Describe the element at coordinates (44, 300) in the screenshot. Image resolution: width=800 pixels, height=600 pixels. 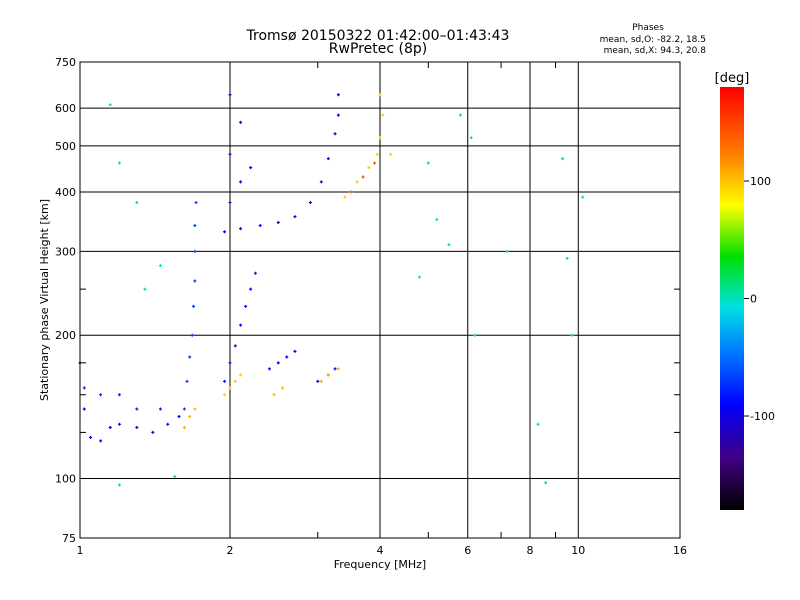
I see `y-axis-label: Stationary phase Virtual Height [km]` at that location.